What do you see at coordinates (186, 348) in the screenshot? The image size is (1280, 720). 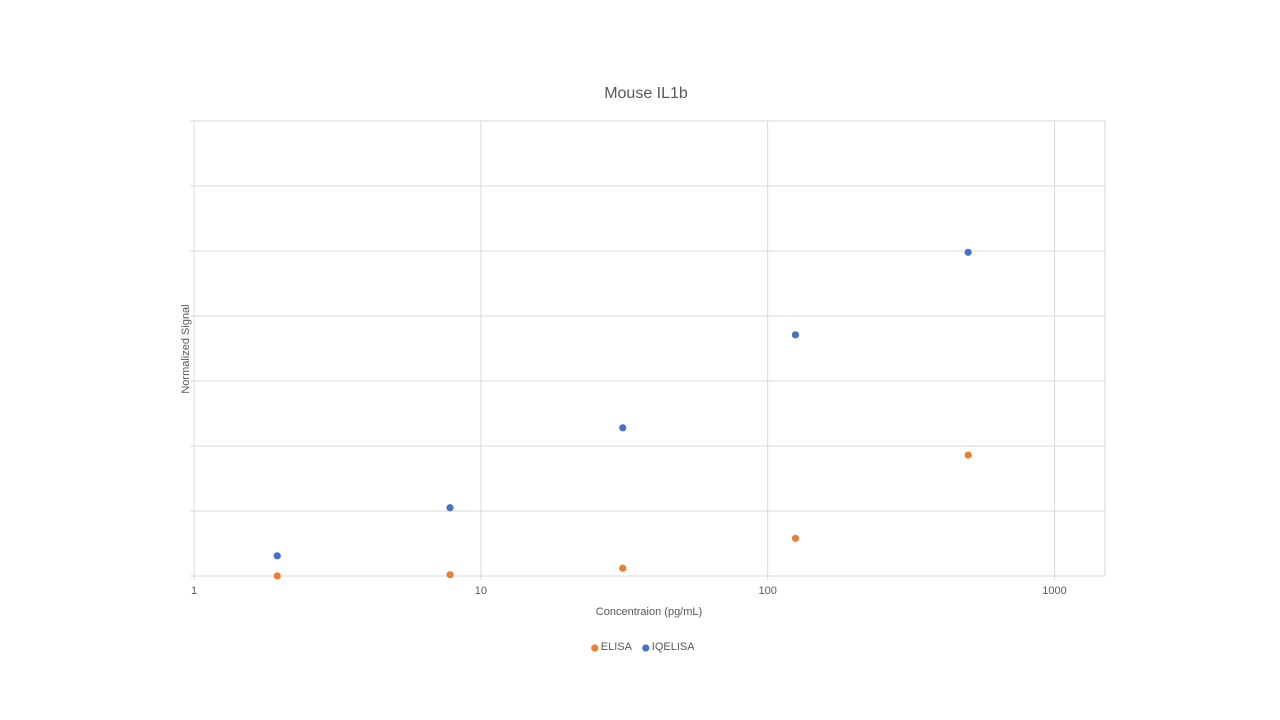 I see `y-axis-label: Normalized Signal` at bounding box center [186, 348].